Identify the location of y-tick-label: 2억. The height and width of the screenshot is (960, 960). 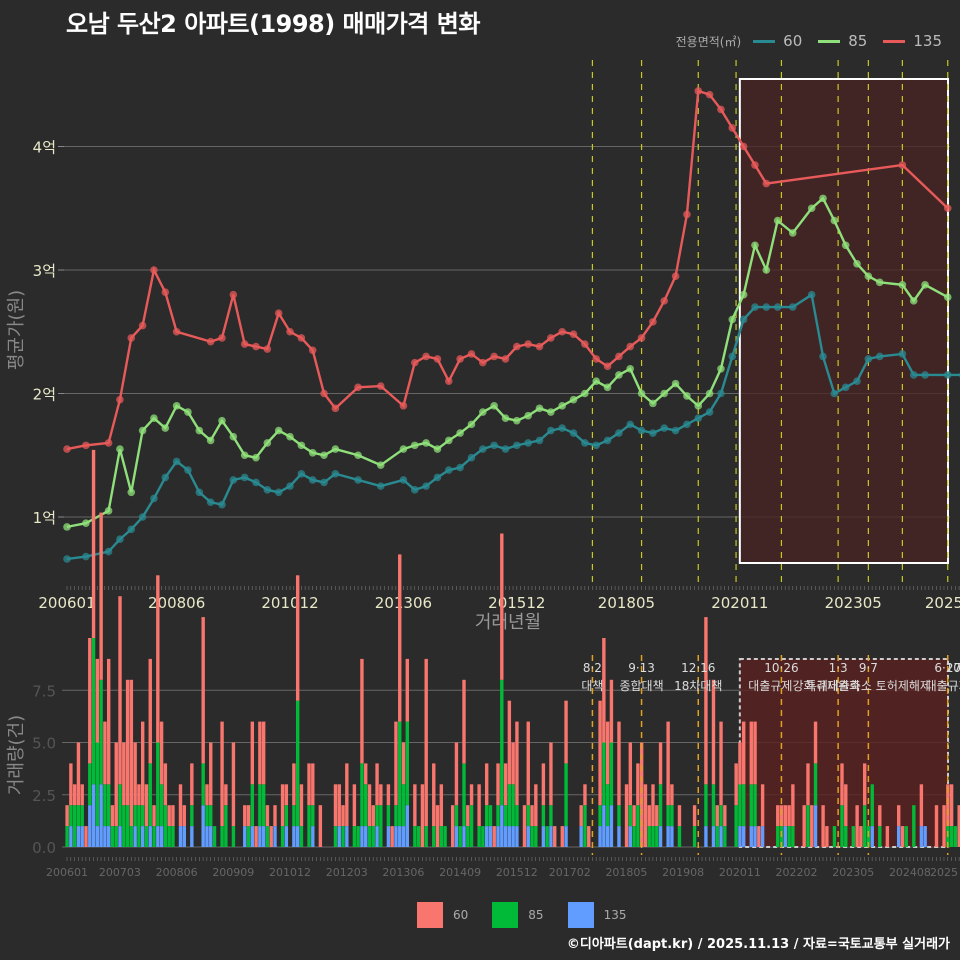
(44, 395).